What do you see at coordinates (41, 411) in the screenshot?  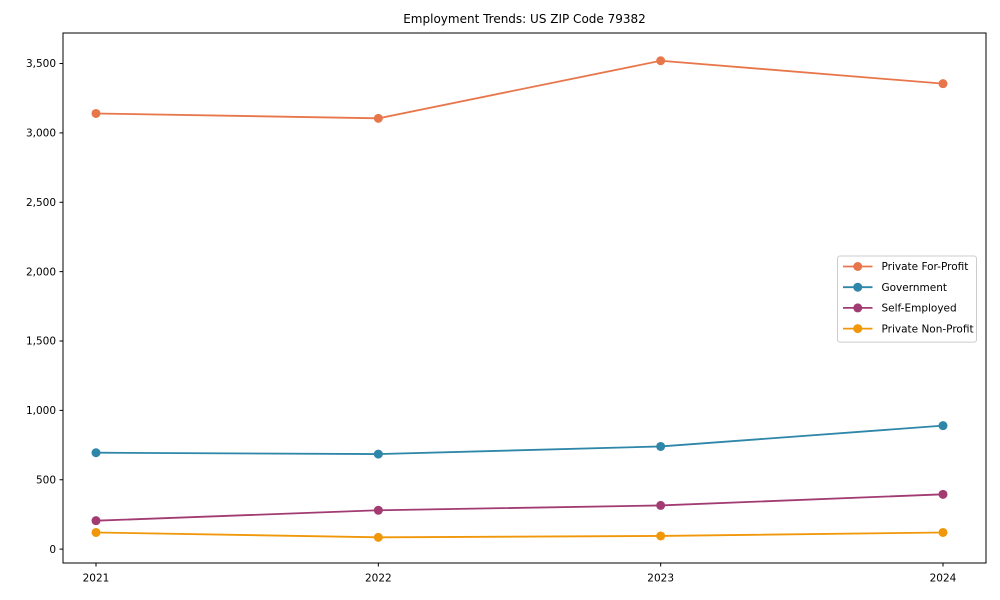 I see `y-tick-label: 1,000` at bounding box center [41, 411].